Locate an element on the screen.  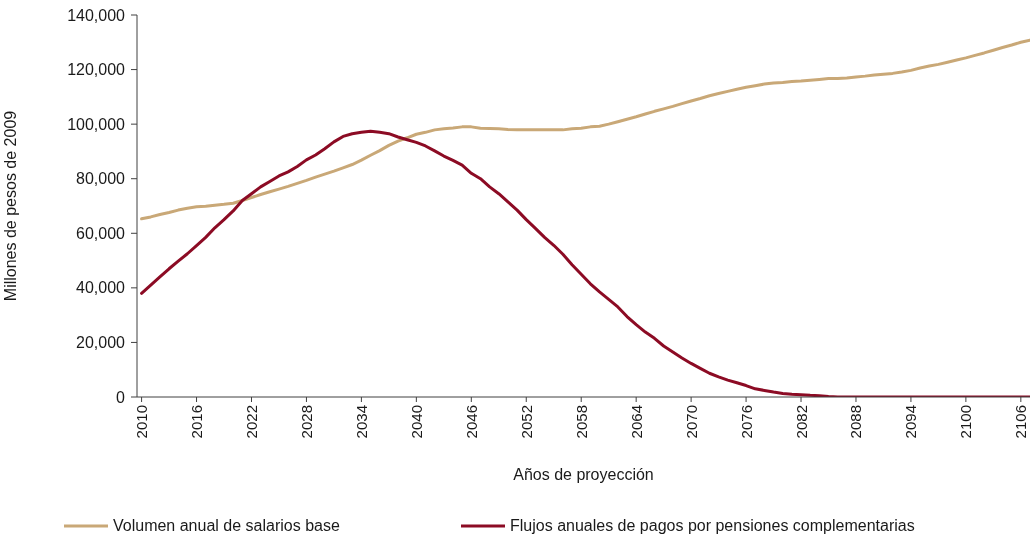
x-tick-label: 2028 is located at coordinates (306, 422).